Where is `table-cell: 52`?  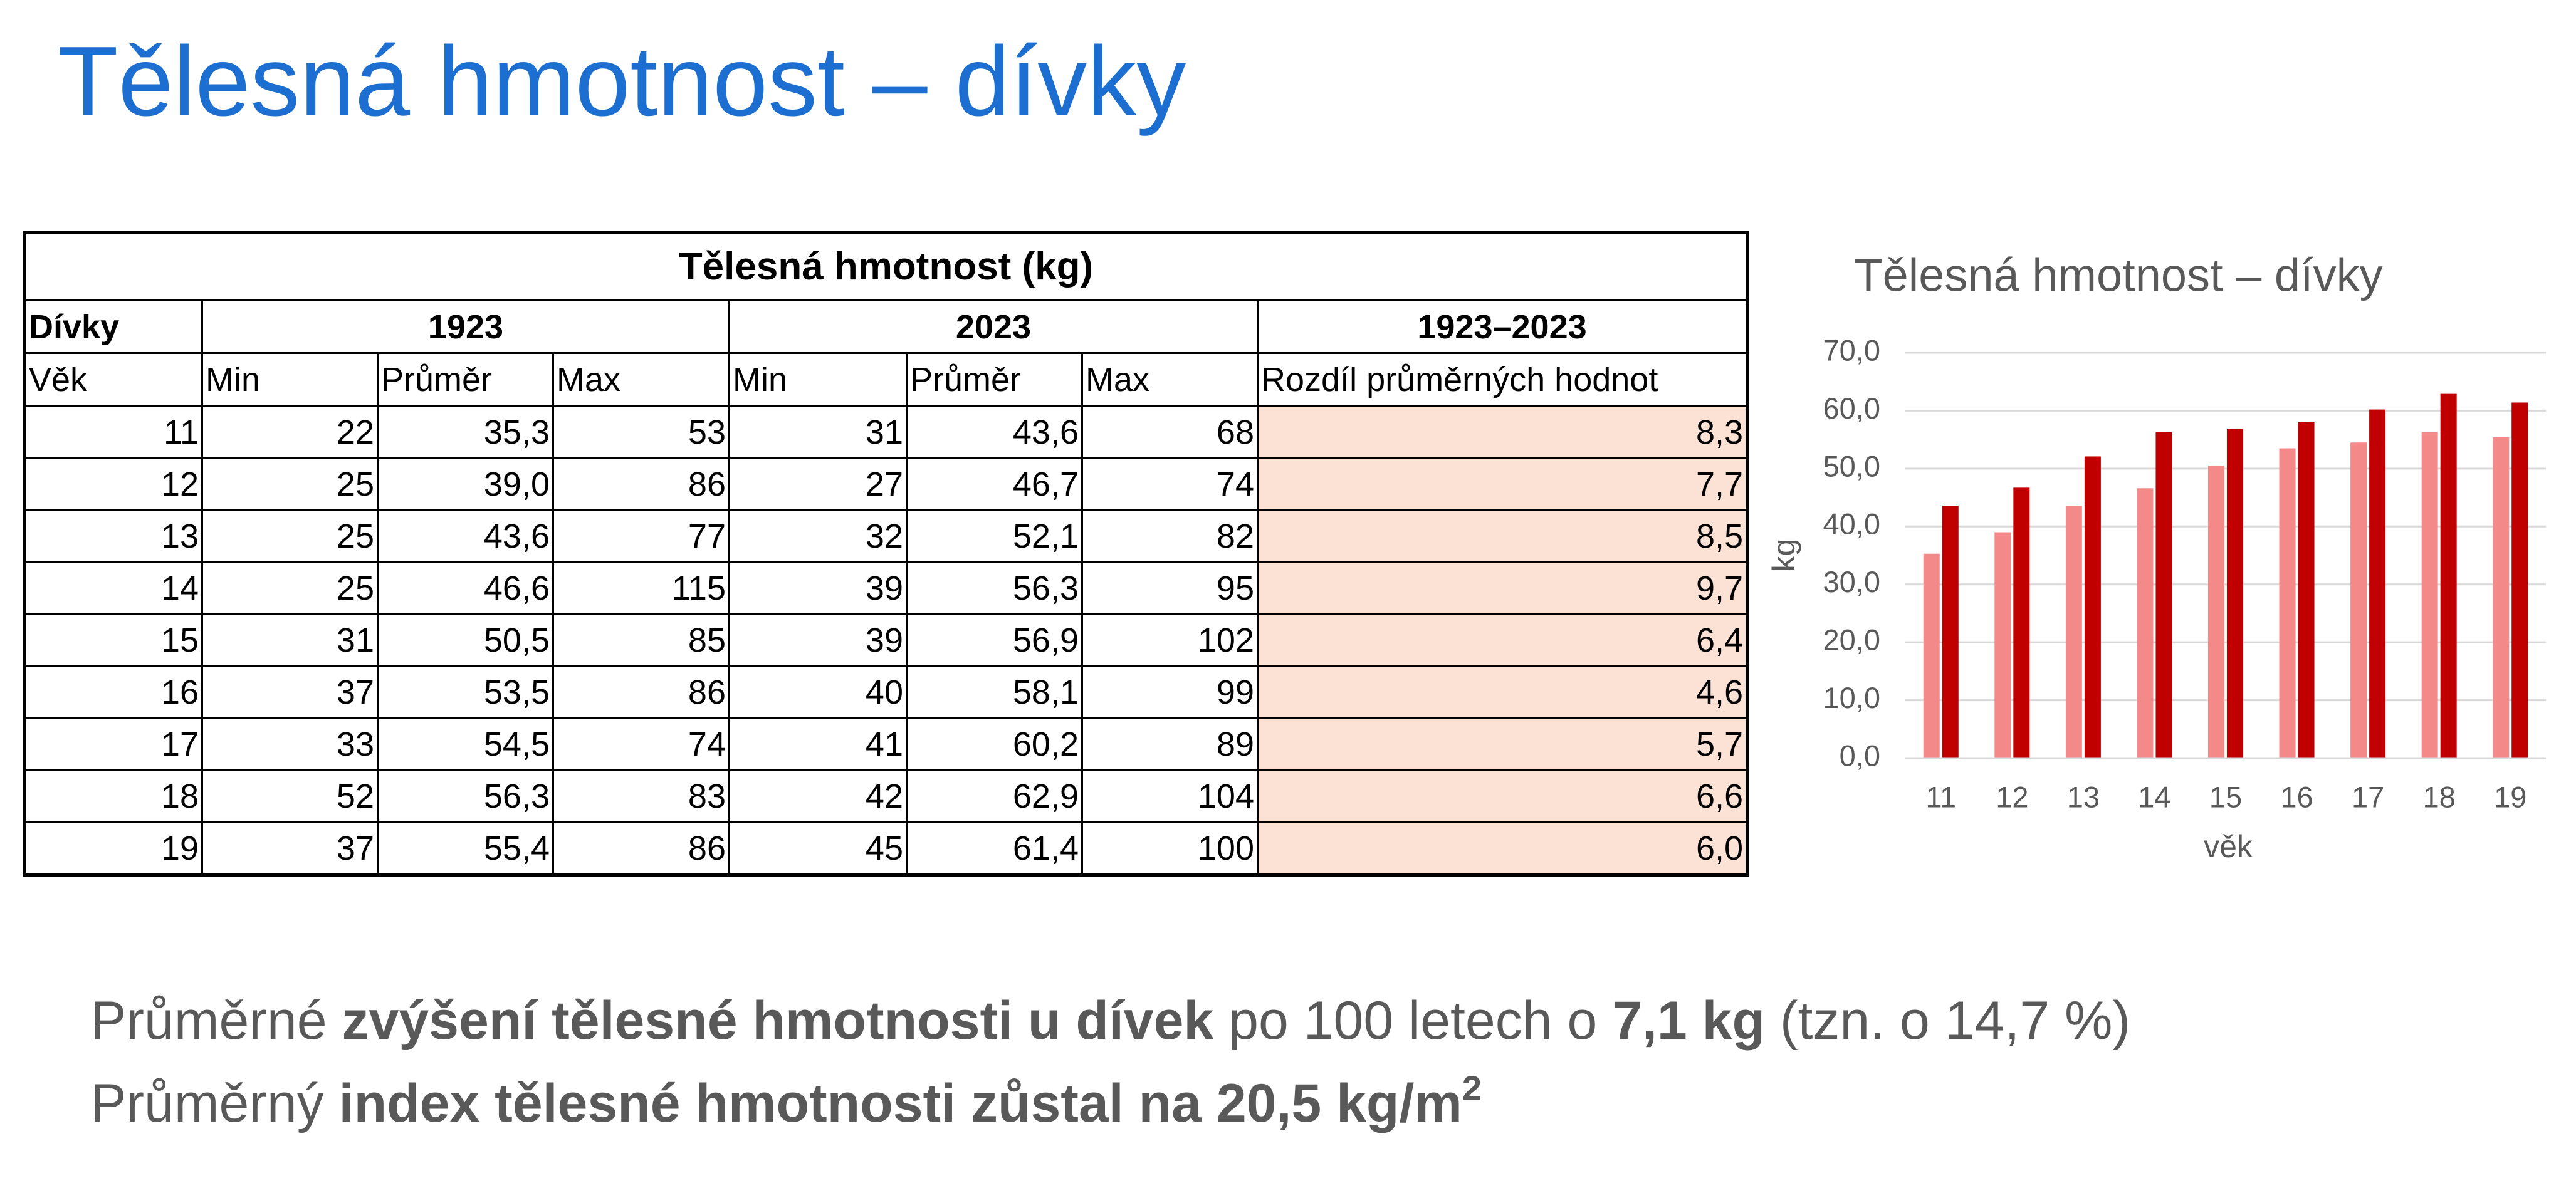 table-cell: 52 is located at coordinates (290, 797).